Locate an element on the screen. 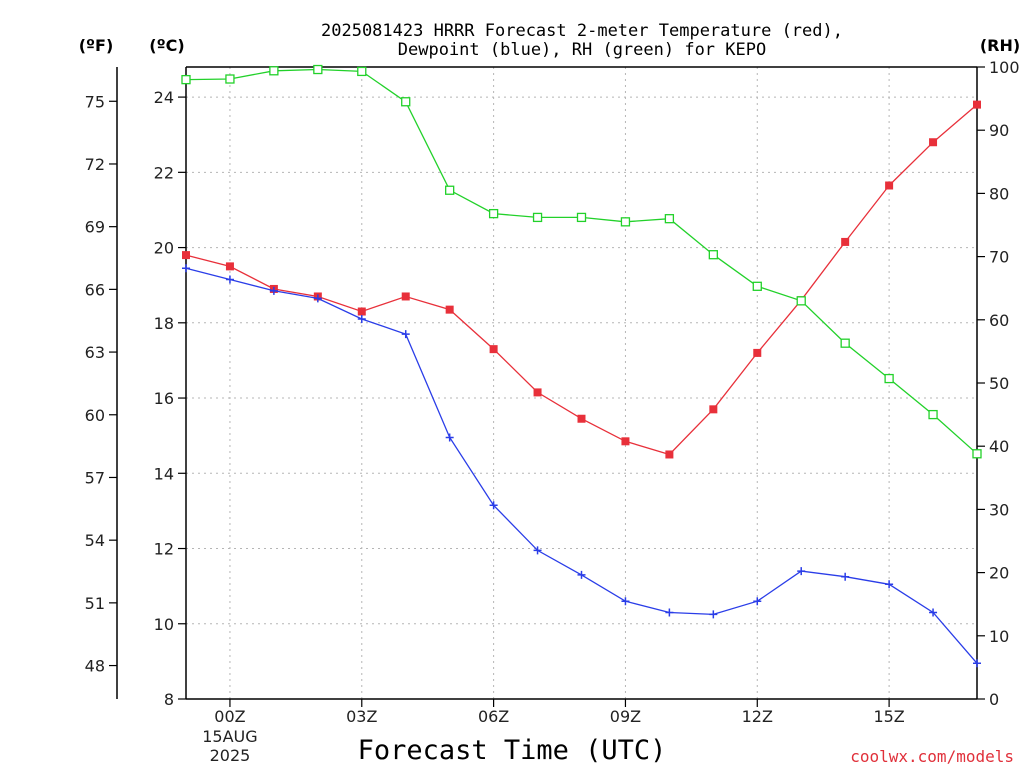 This screenshot has width=1024, height=768. rh-tick-label: 40 is located at coordinates (999, 446).